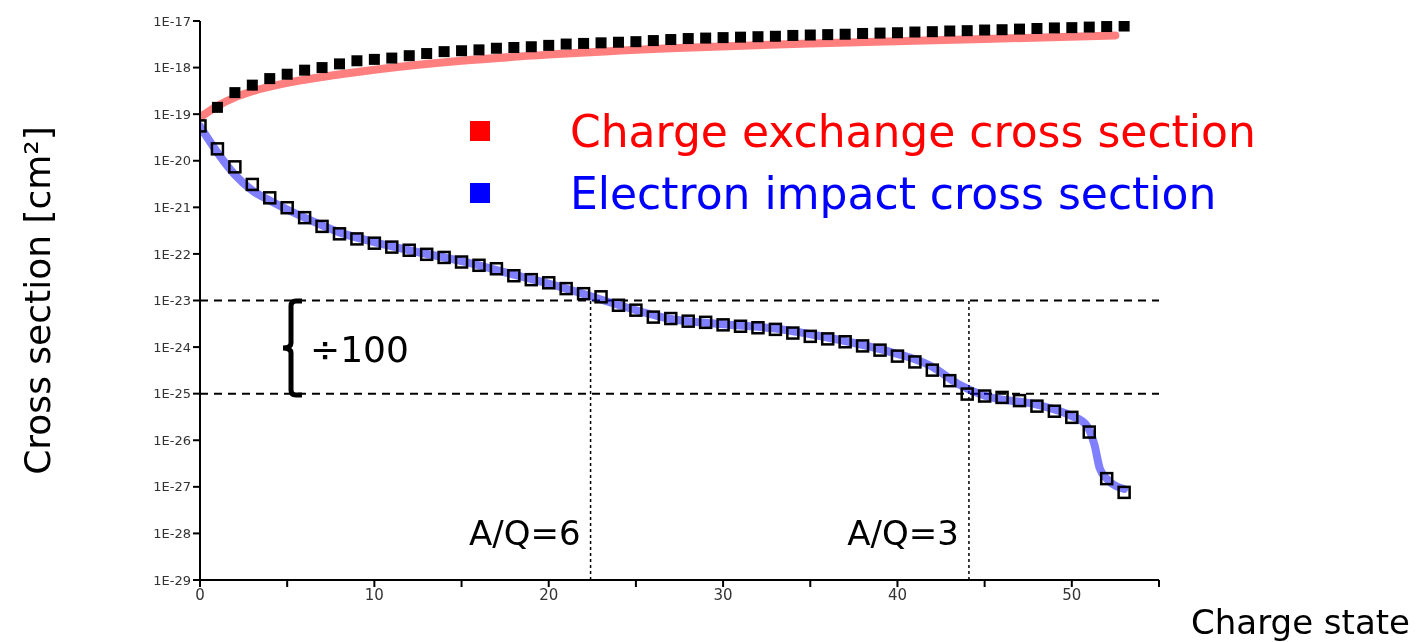 The height and width of the screenshot is (642, 1420). Describe the element at coordinates (1072, 594) in the screenshot. I see `x-tick-label: 50` at that location.